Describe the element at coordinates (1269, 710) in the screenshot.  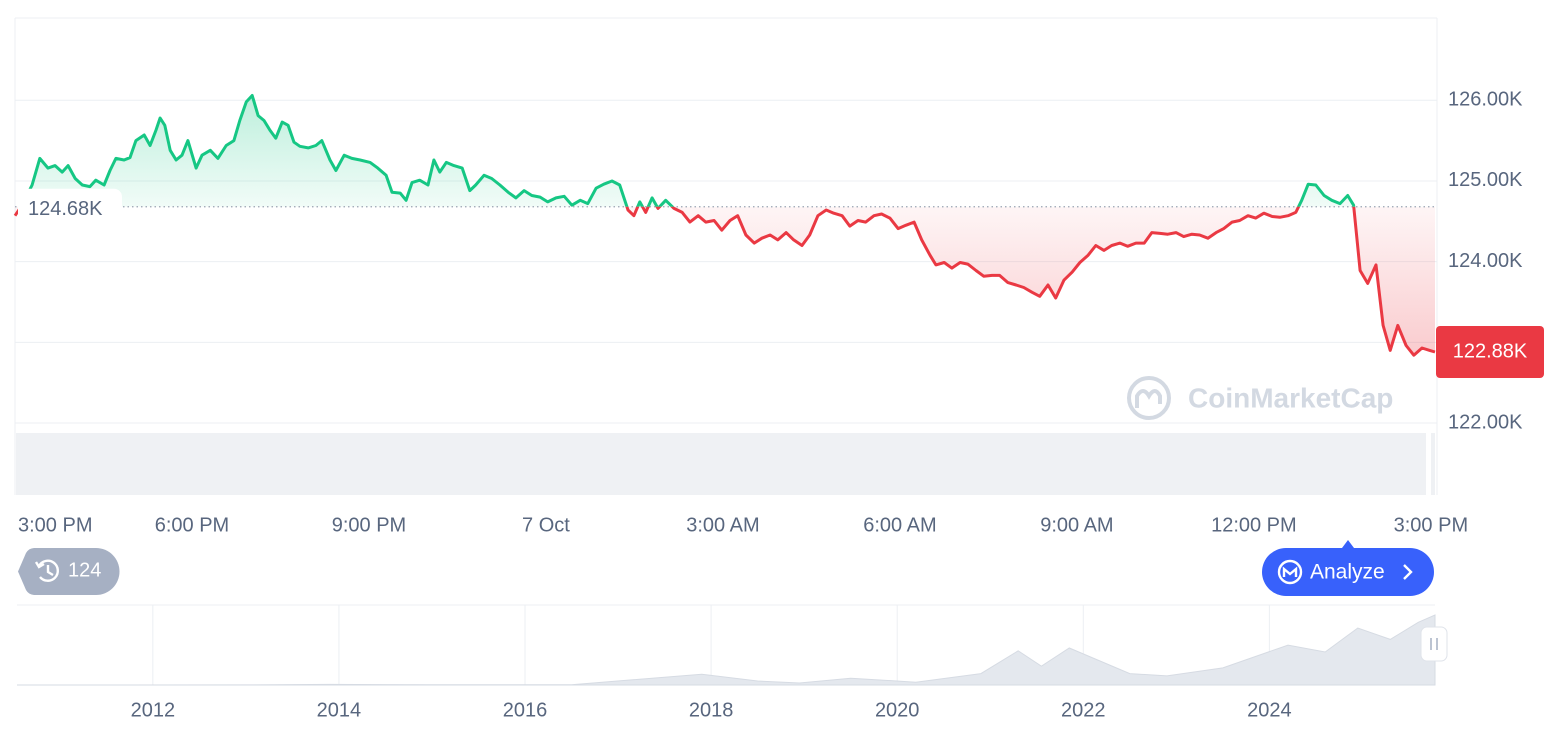
I see `navigator-tick-label: 2024` at that location.